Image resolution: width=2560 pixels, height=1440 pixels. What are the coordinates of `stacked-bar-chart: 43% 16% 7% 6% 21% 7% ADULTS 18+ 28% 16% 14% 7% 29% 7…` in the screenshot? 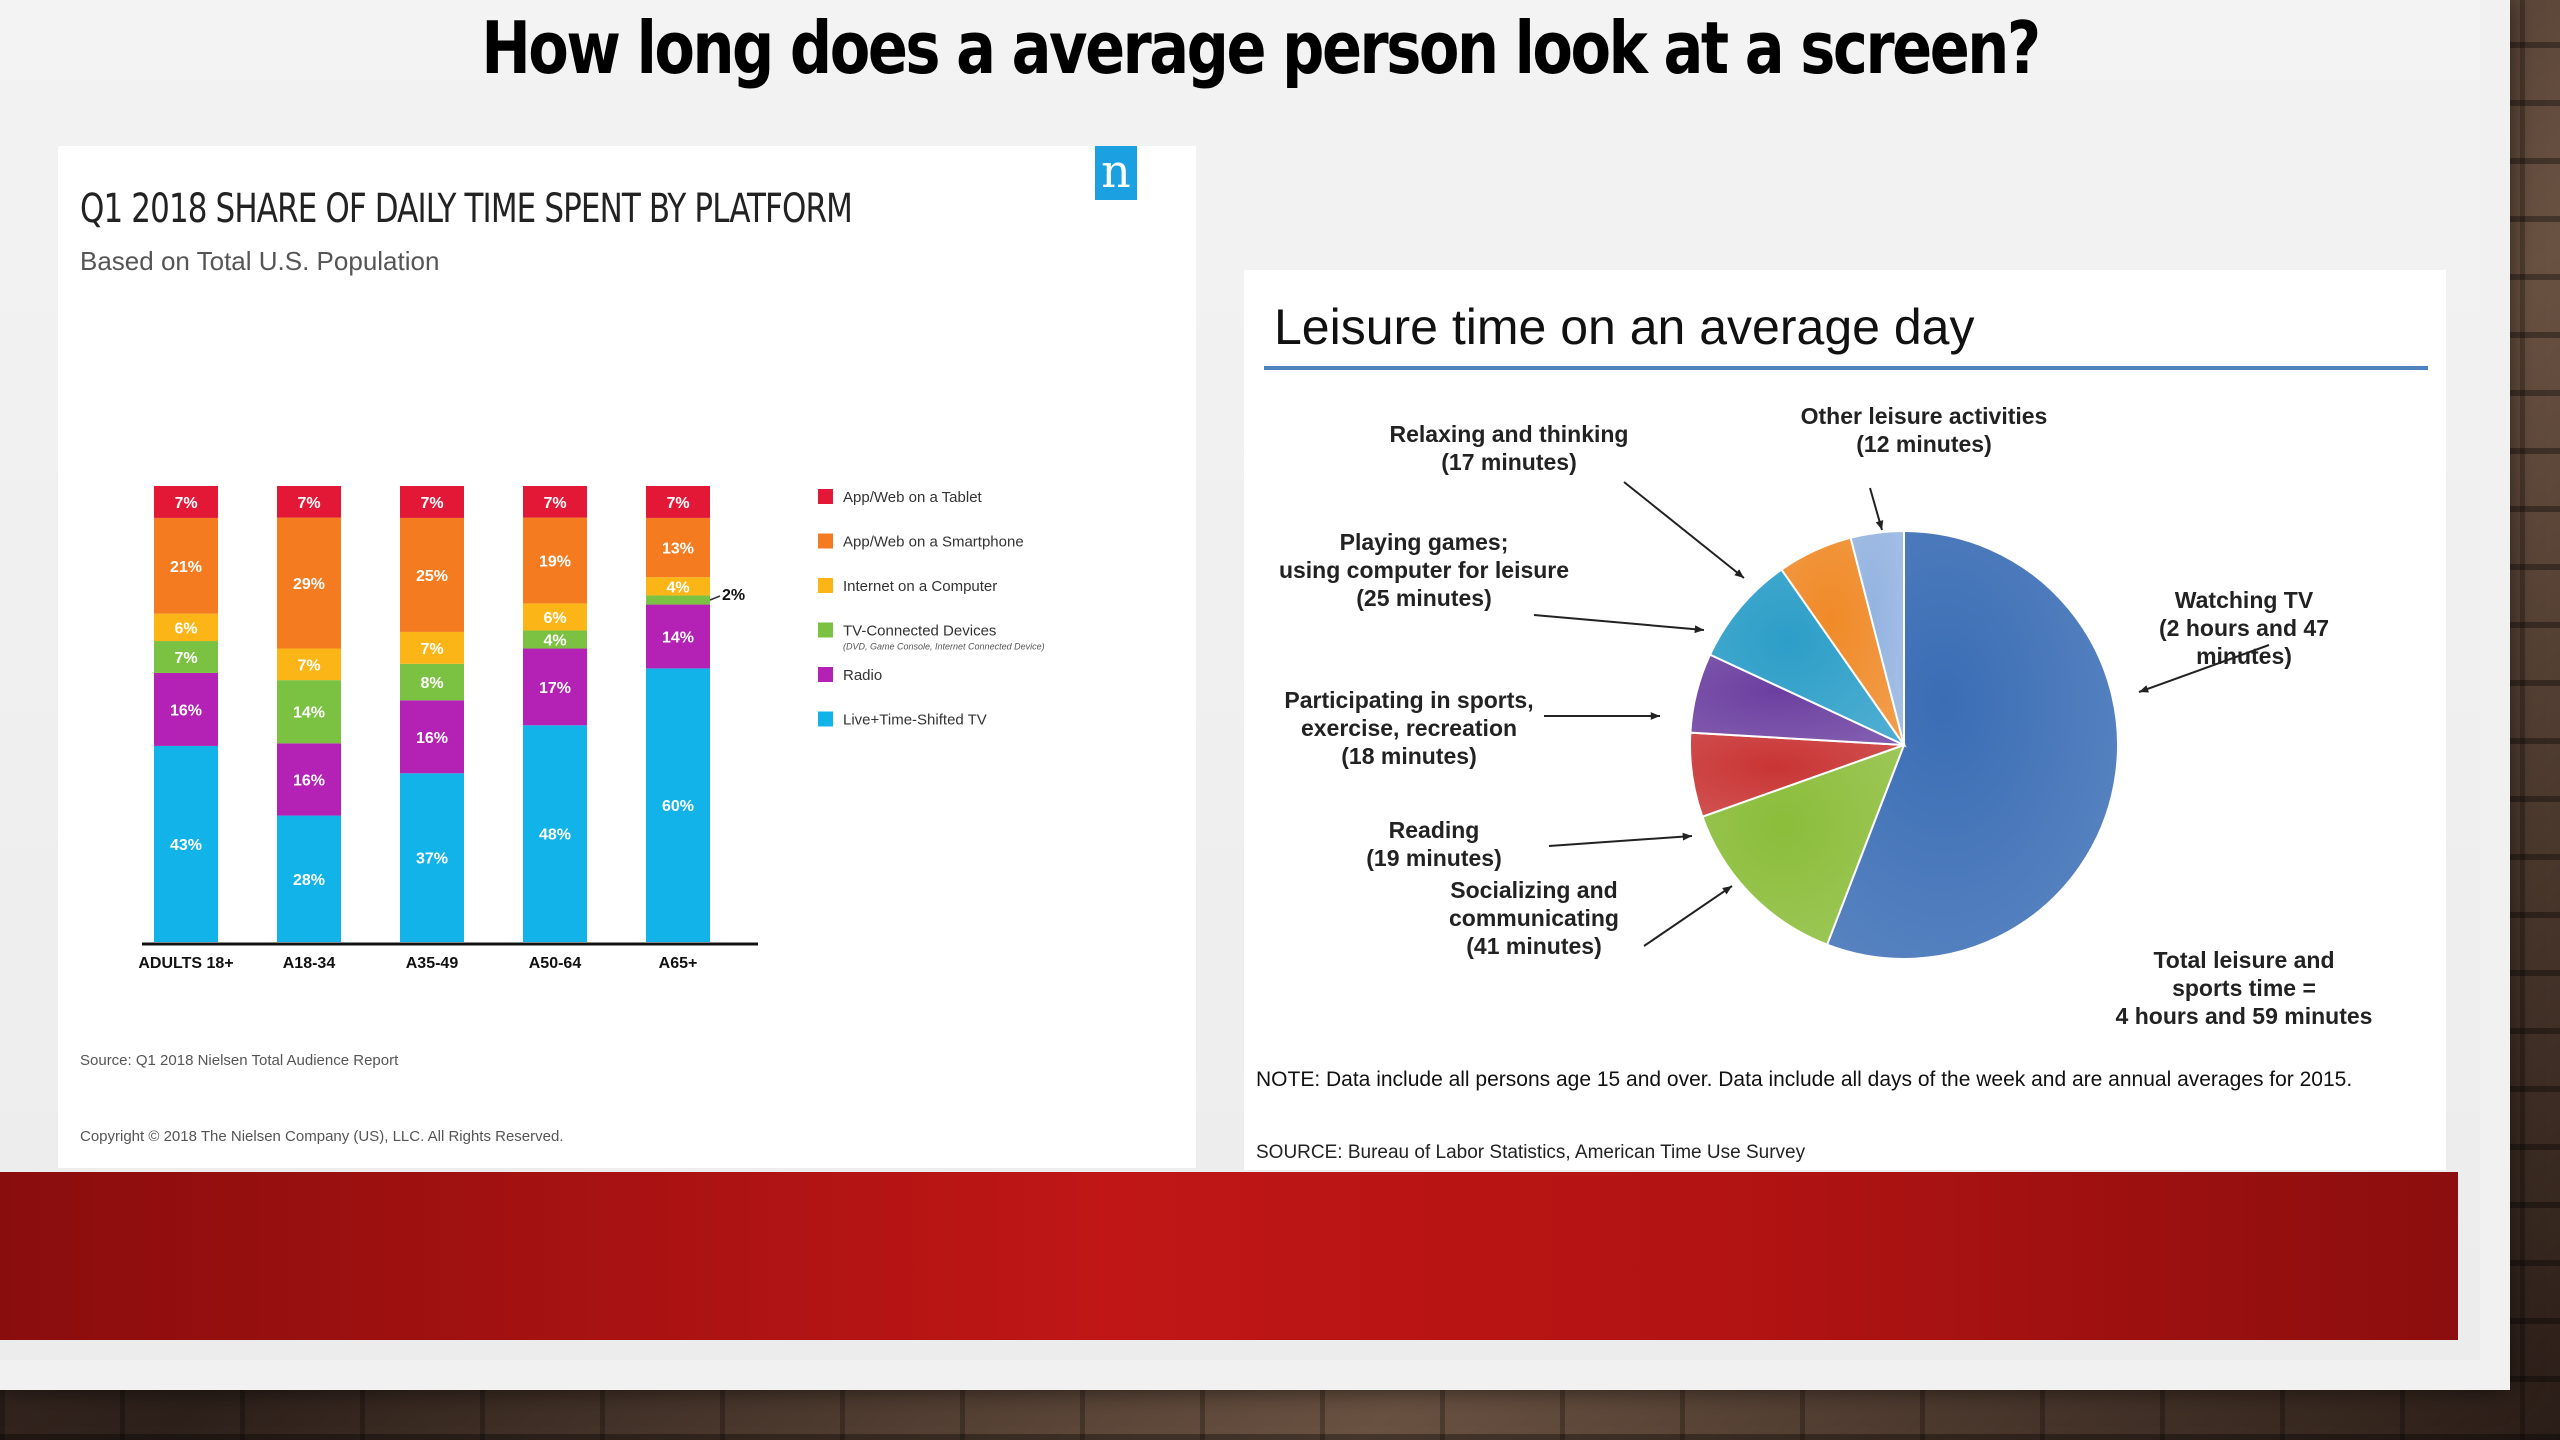 It's located at (591, 729).